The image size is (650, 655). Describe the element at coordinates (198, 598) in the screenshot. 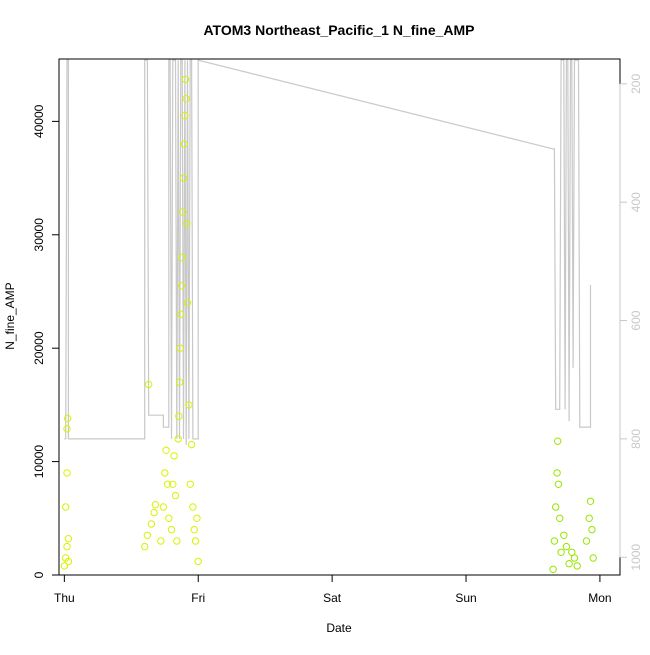

I see `x-tick-label: Fri` at that location.